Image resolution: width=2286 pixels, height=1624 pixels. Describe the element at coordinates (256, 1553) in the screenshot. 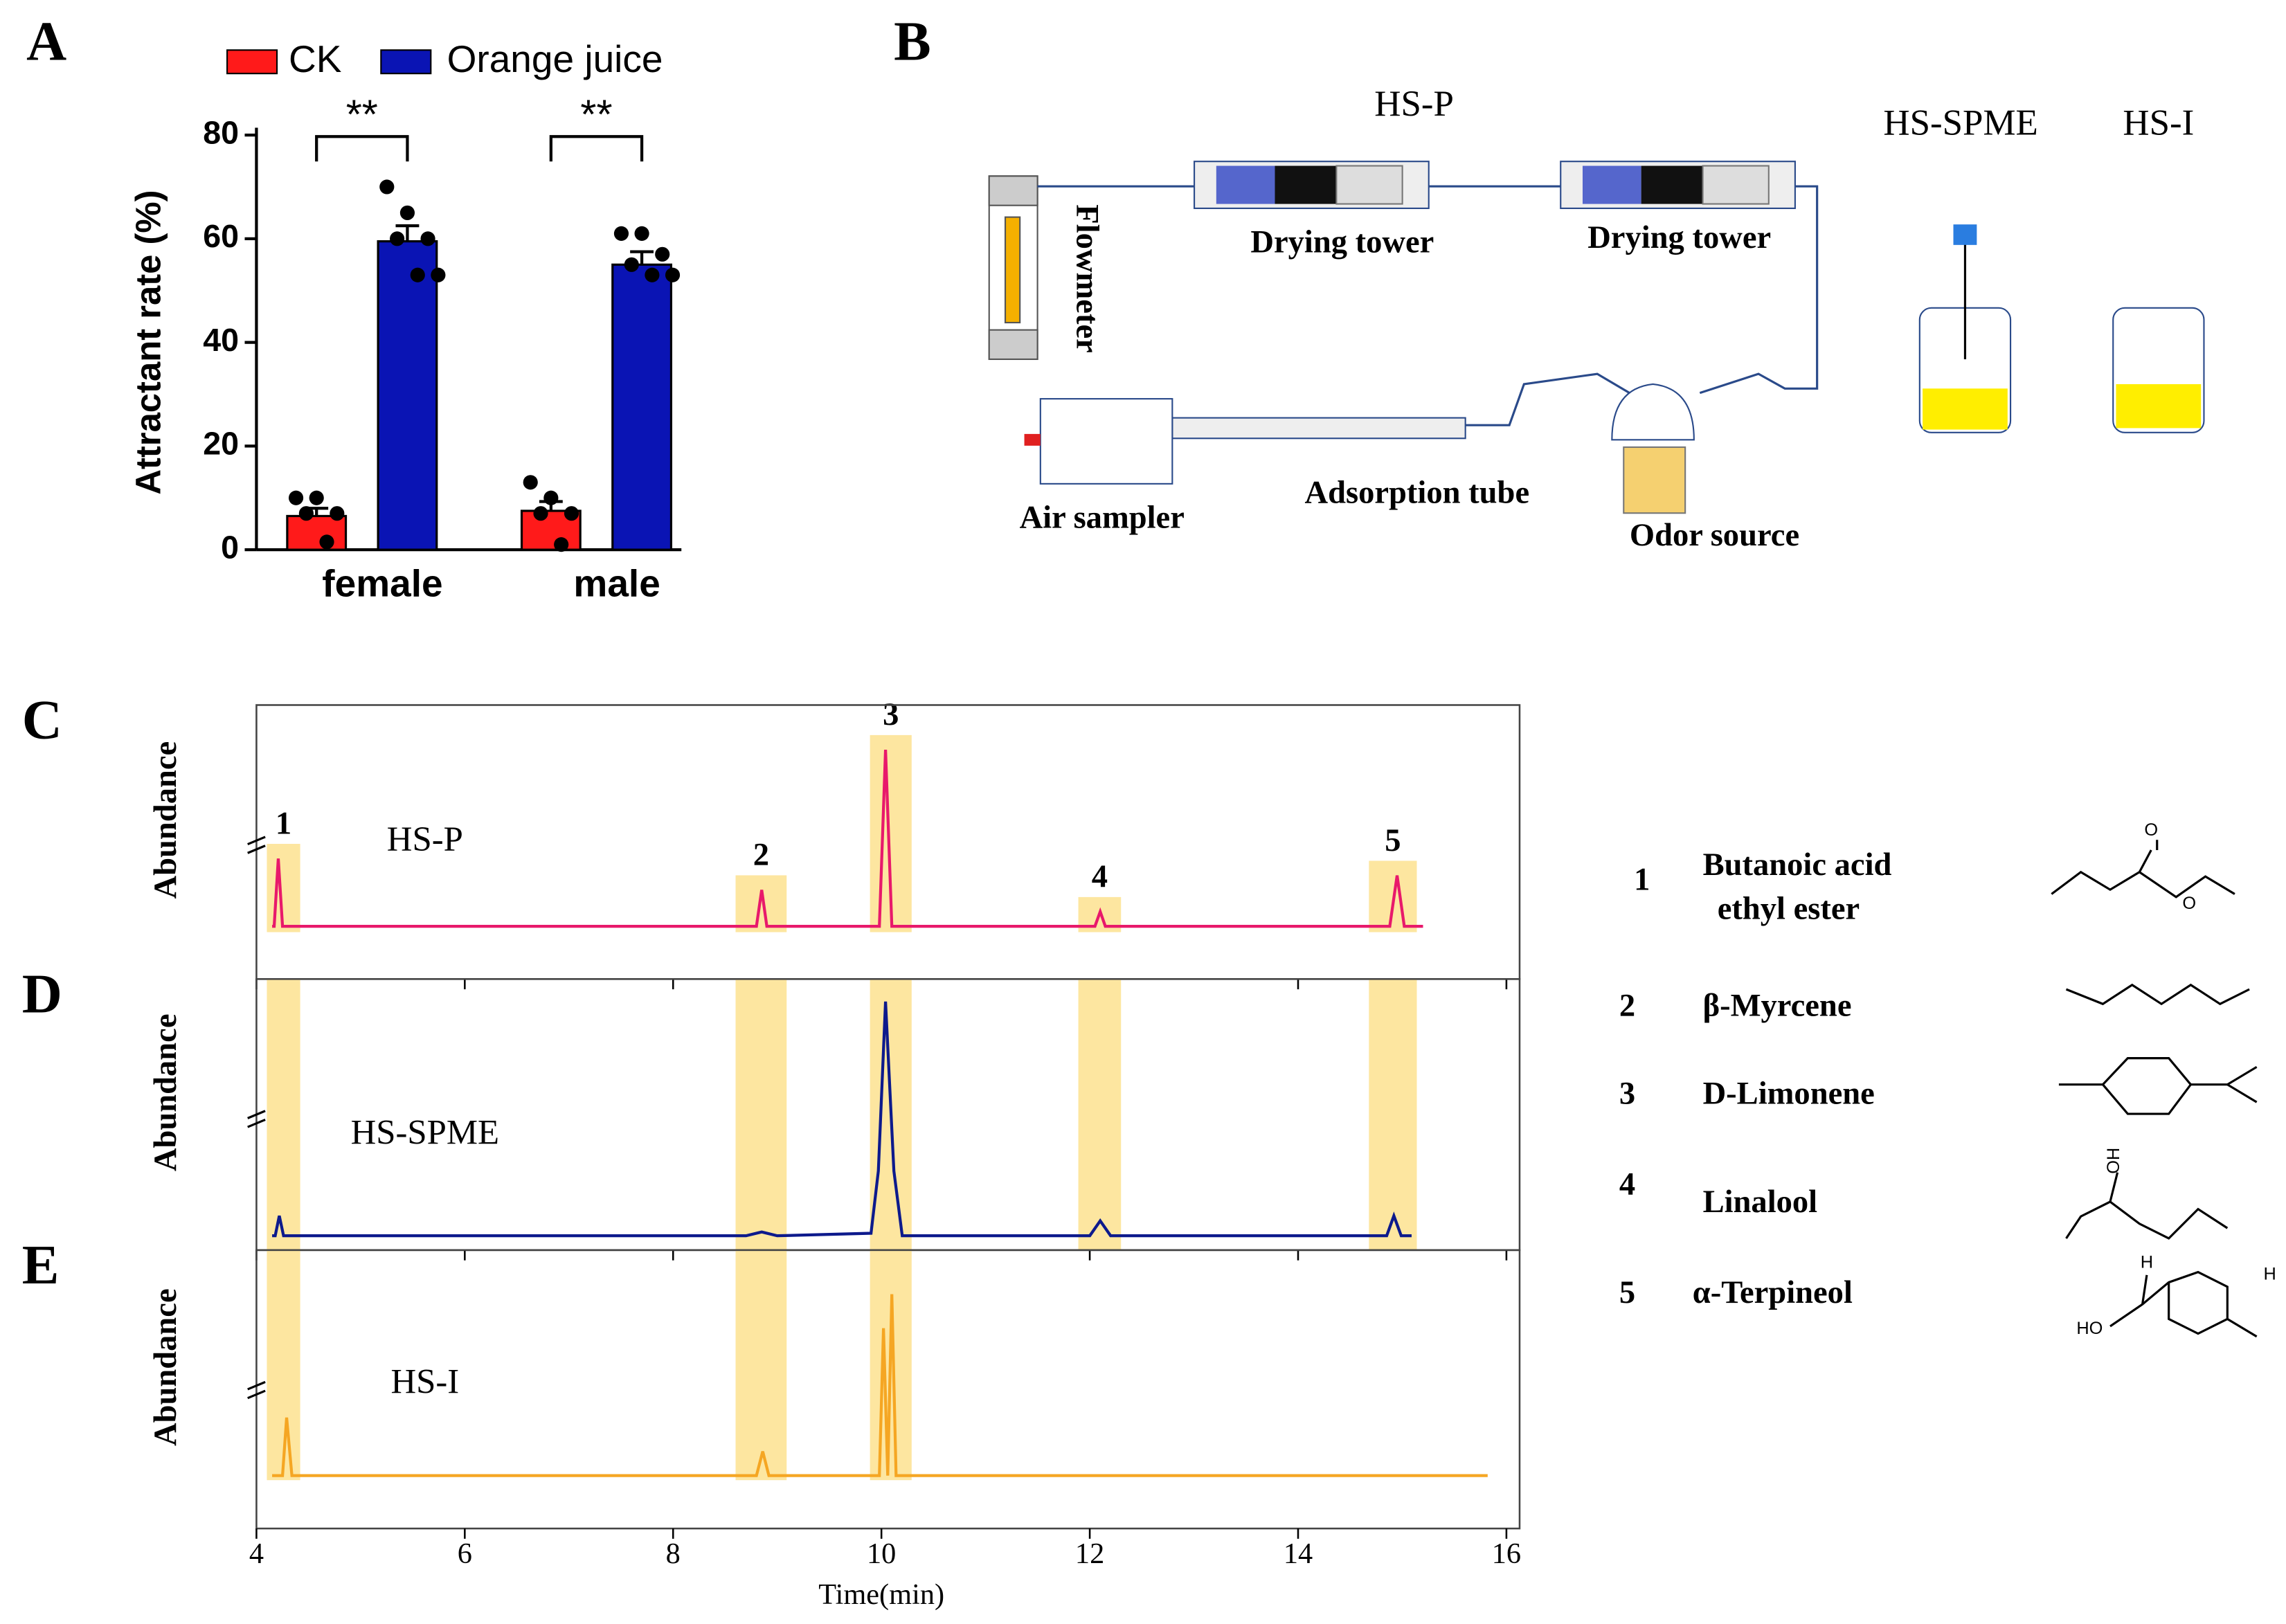

I see `x-tick-label: 4` at that location.